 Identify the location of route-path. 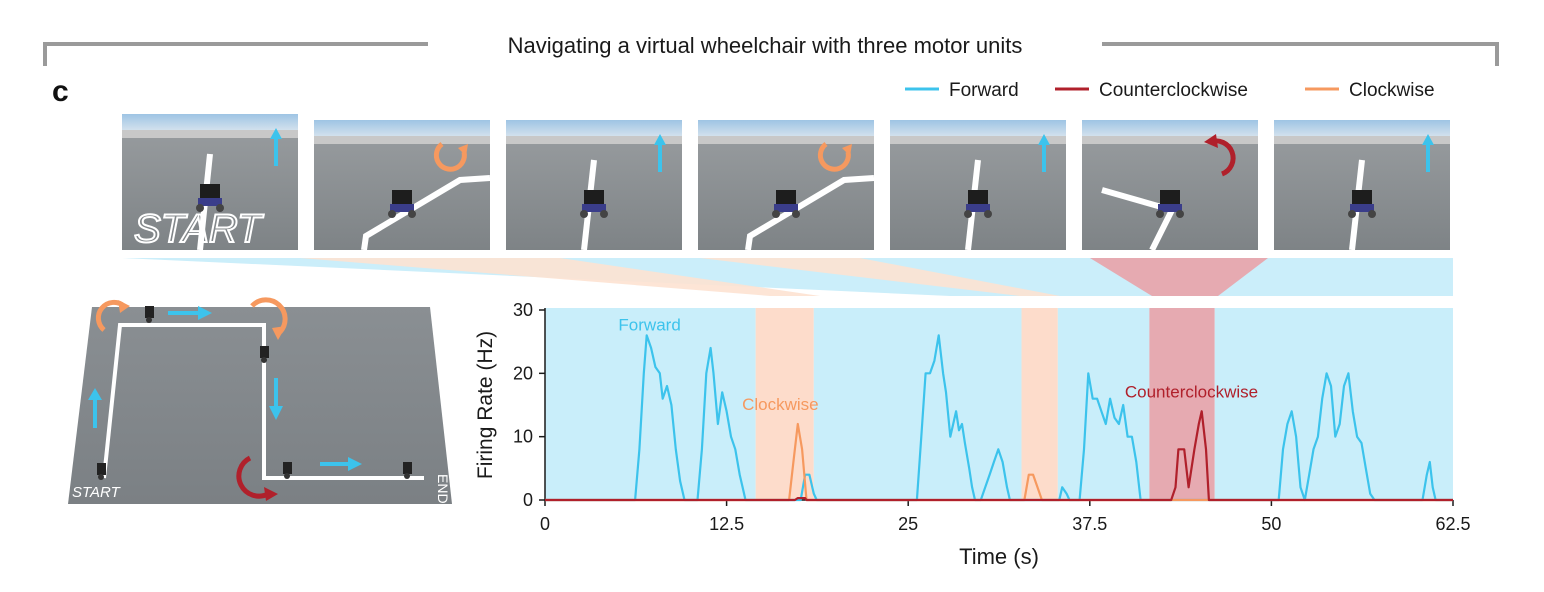
(263, 401).